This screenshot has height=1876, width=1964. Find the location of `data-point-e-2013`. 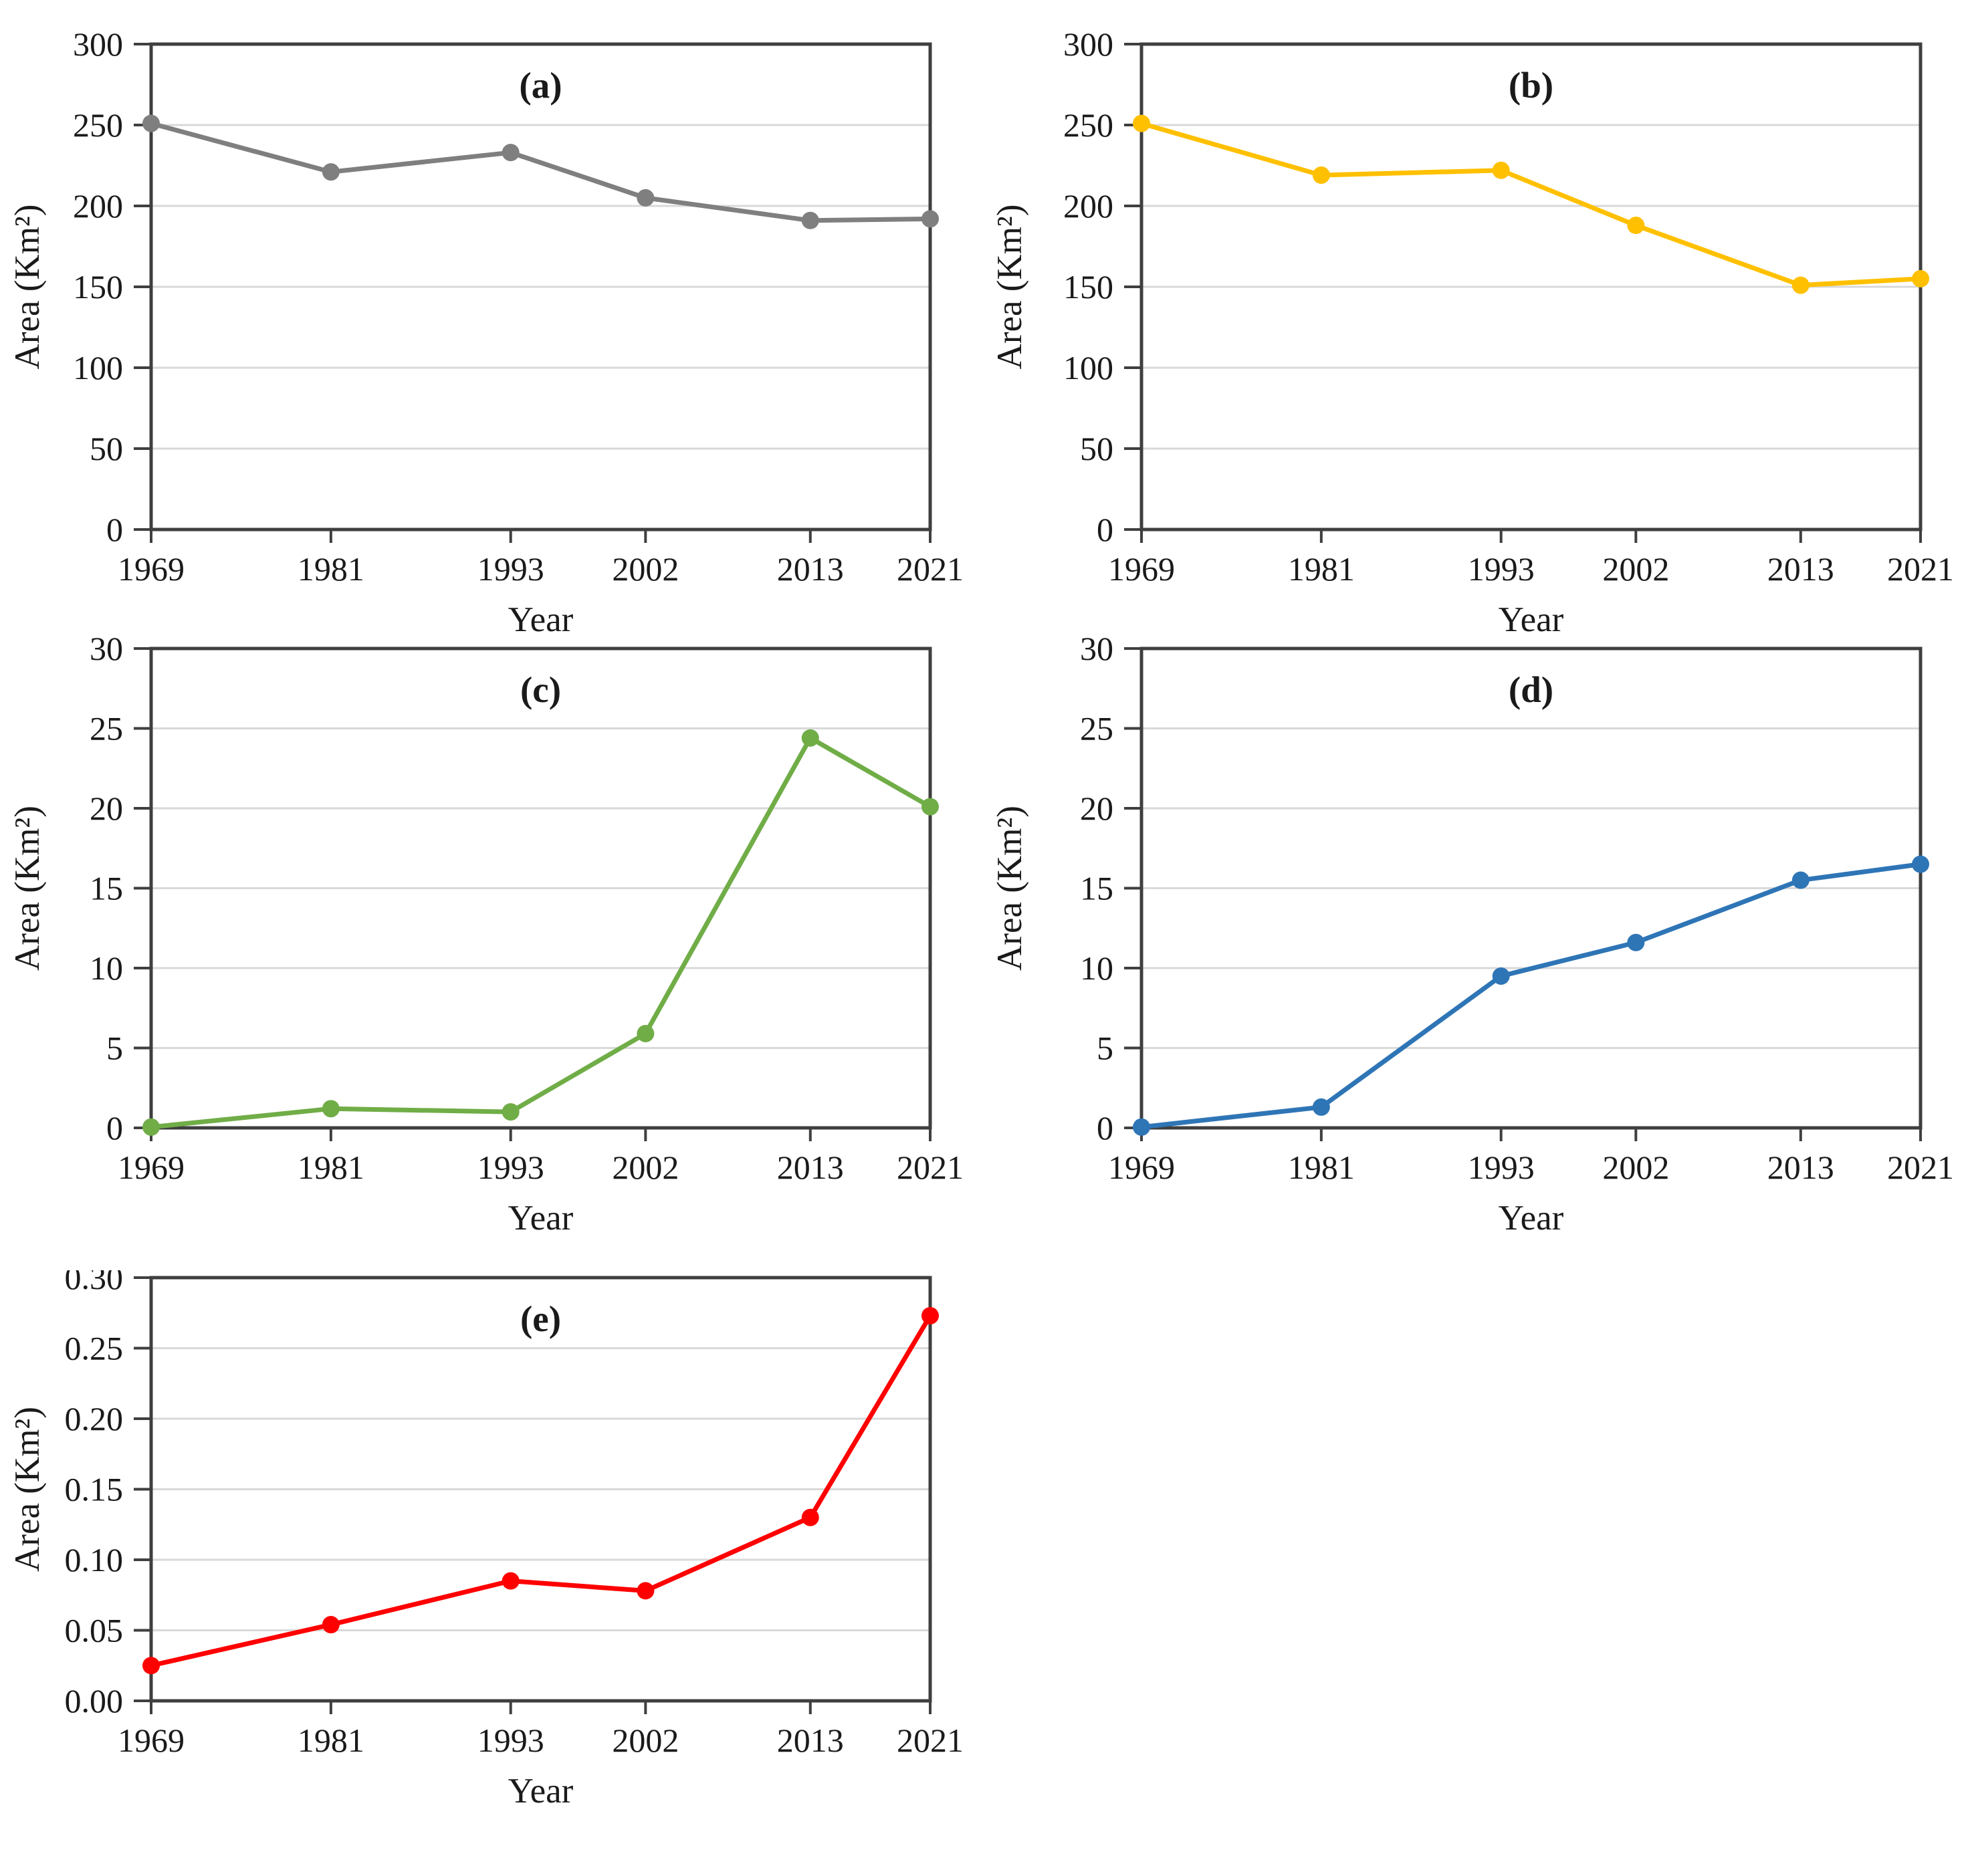

data-point-e-2013 is located at coordinates (810, 1517).